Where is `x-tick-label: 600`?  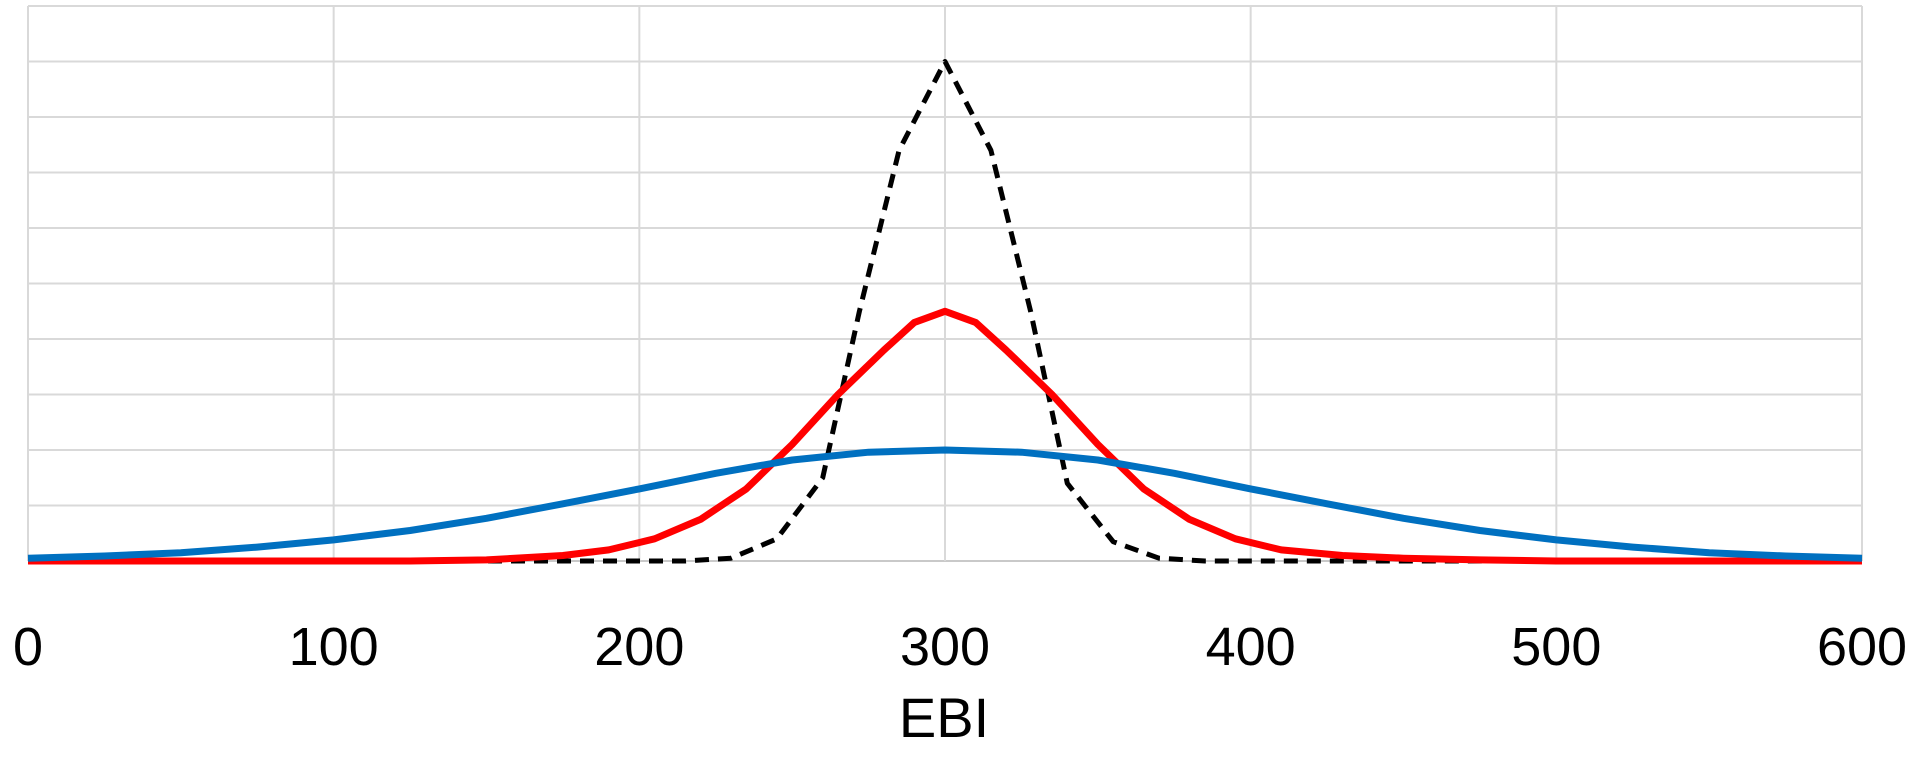 x-tick-label: 600 is located at coordinates (1862, 647).